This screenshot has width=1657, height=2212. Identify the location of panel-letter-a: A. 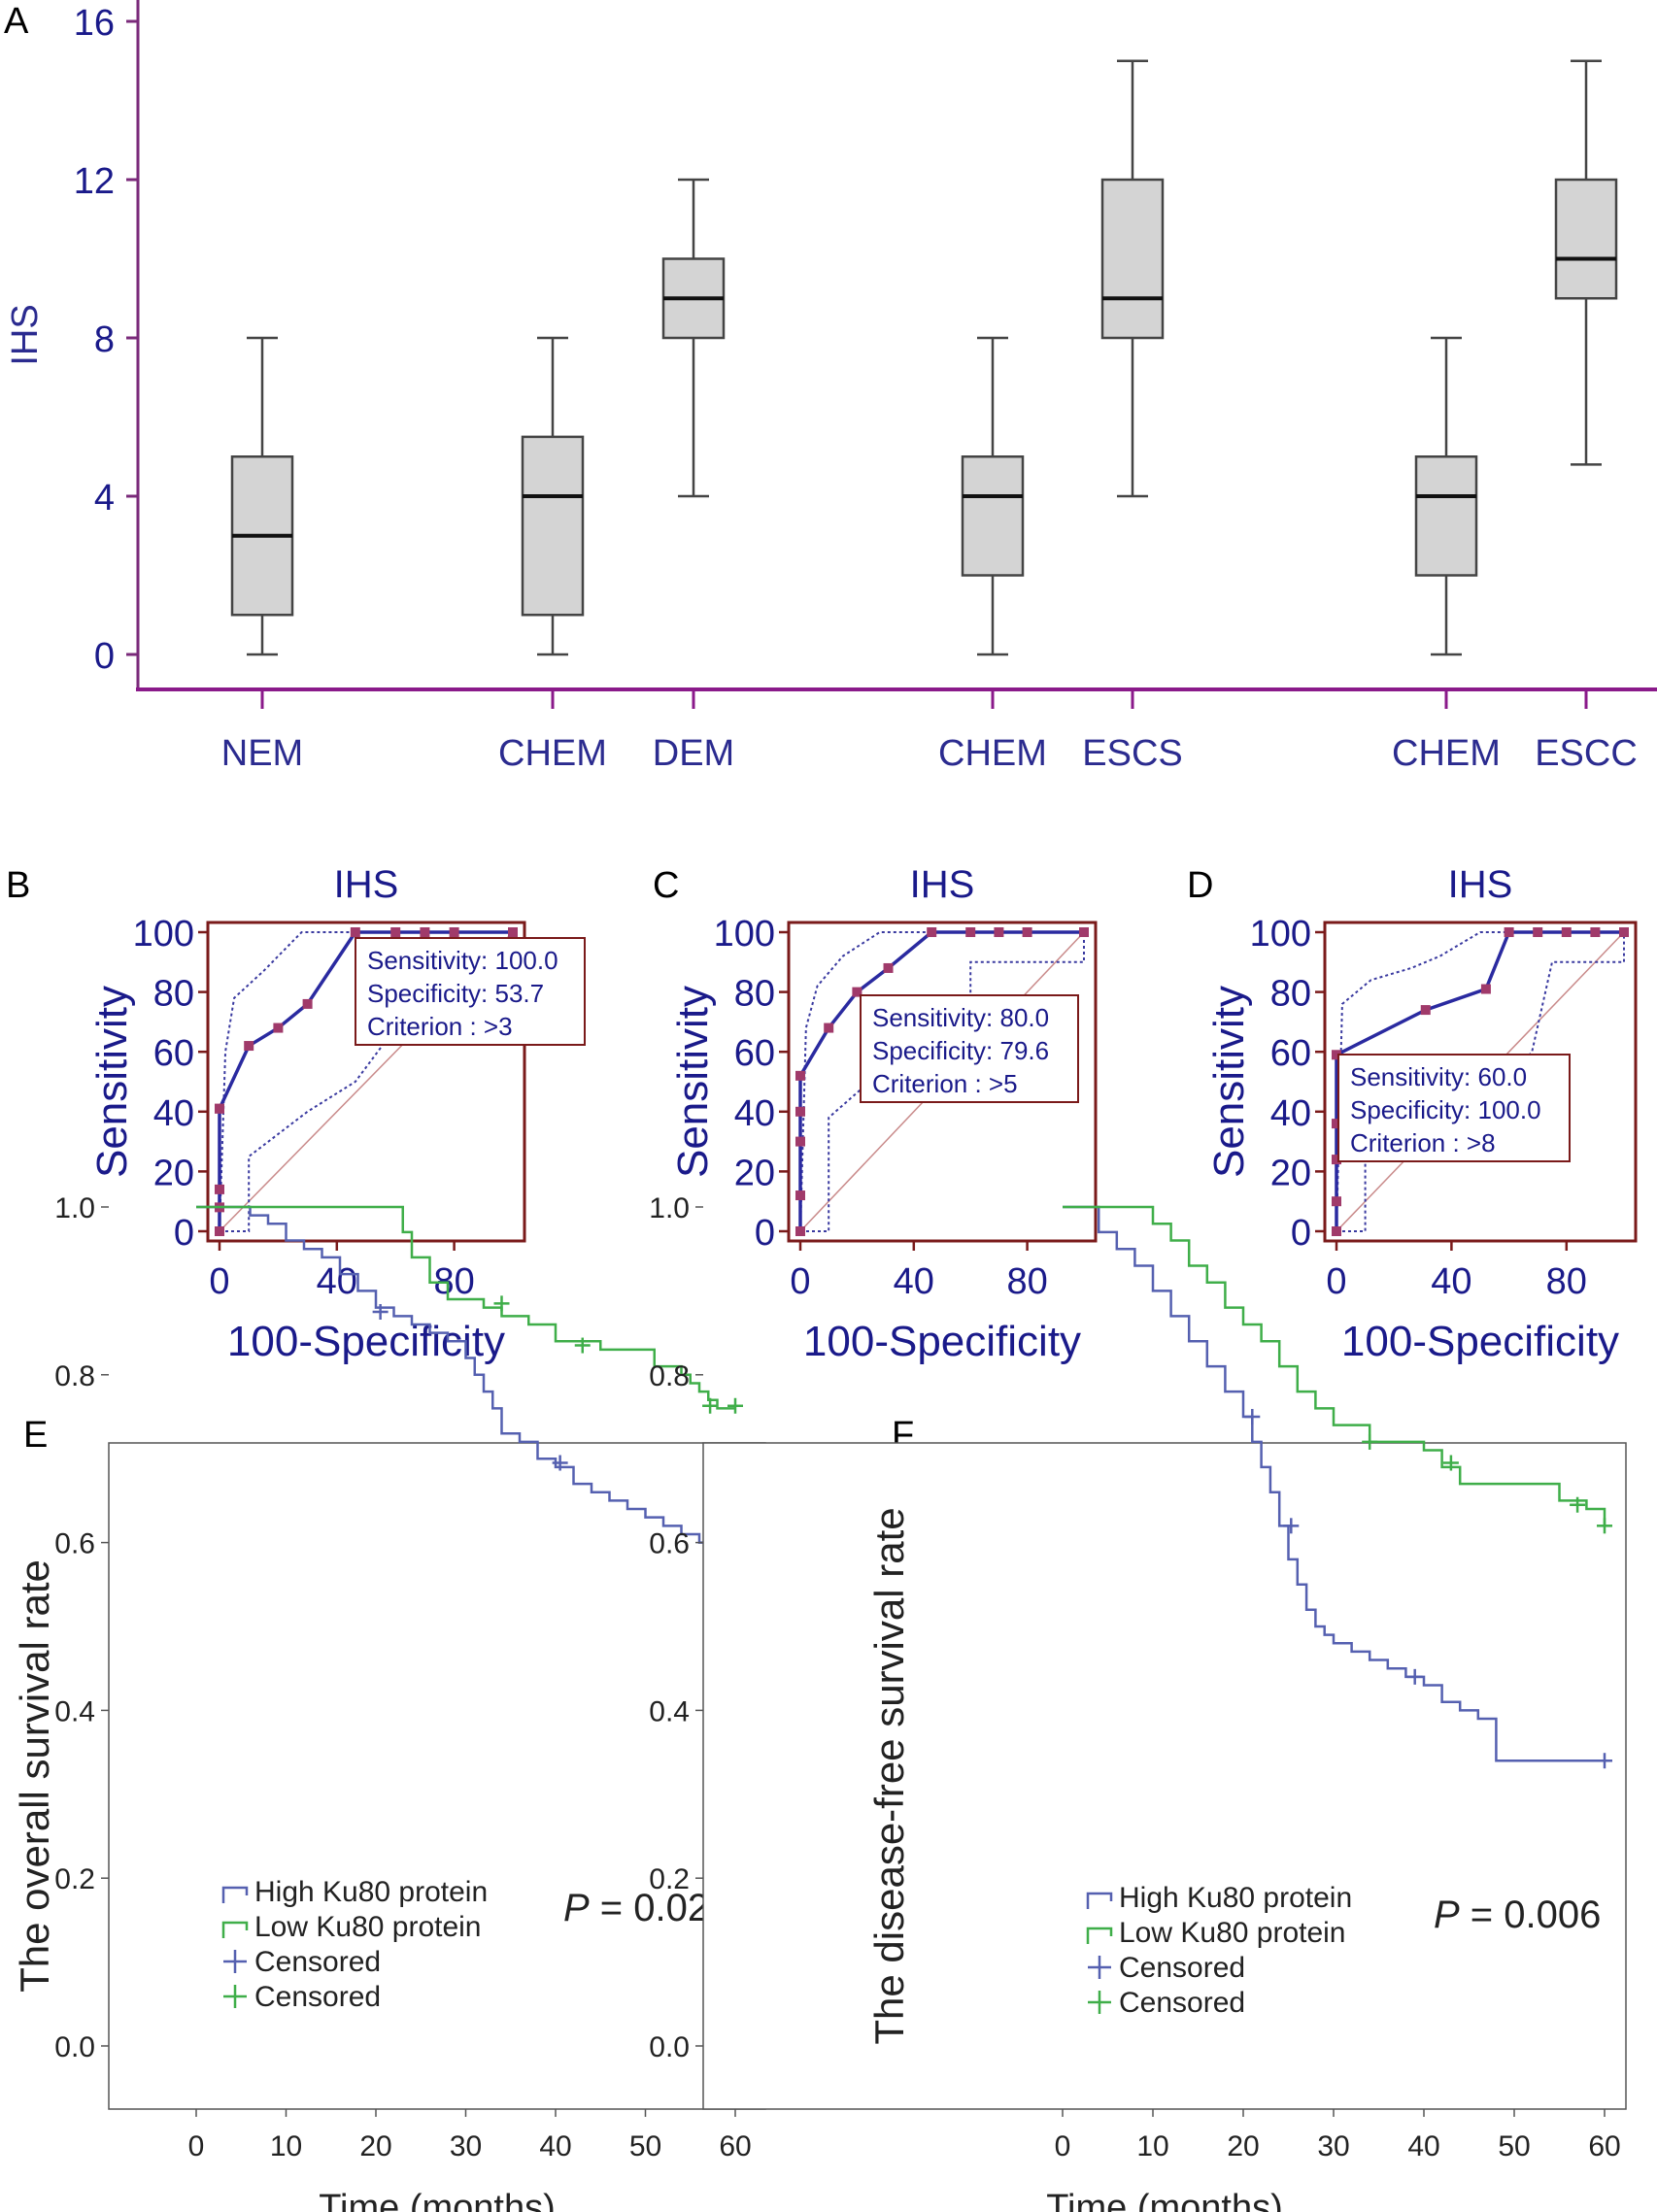
(16, 21).